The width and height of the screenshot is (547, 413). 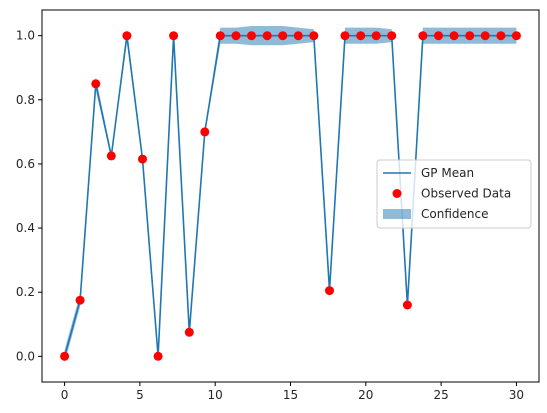 I want to click on y-tick-label: 0.2, so click(x=25, y=292).